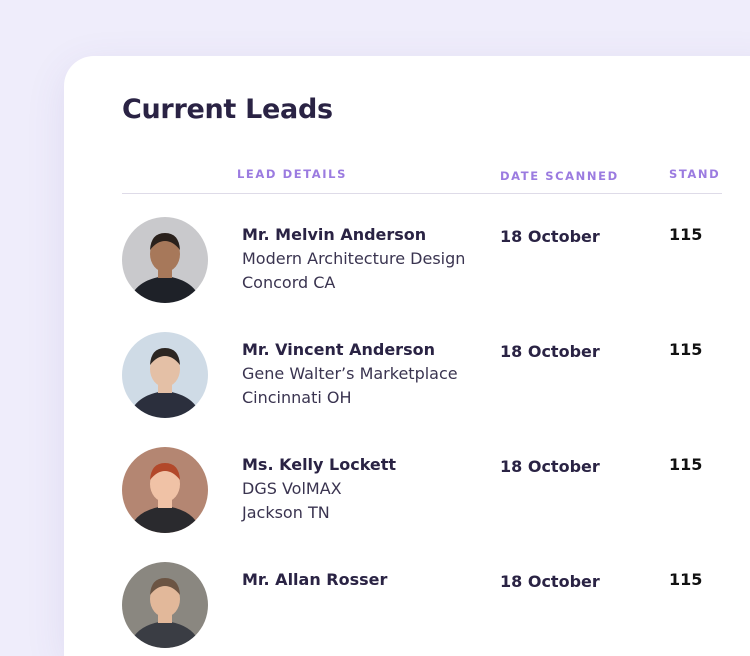 The width and height of the screenshot is (750, 656). I want to click on lead-location: Cincinnati OH, so click(297, 397).